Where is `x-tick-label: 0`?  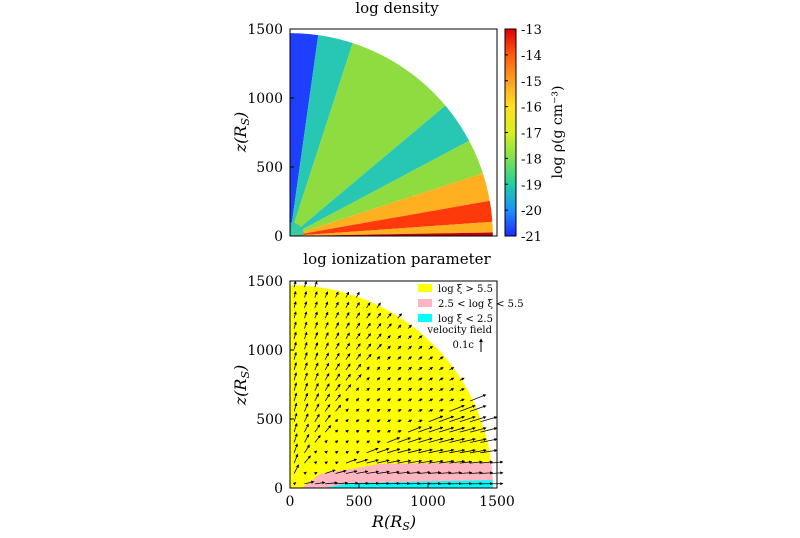 x-tick-label: 0 is located at coordinates (290, 502).